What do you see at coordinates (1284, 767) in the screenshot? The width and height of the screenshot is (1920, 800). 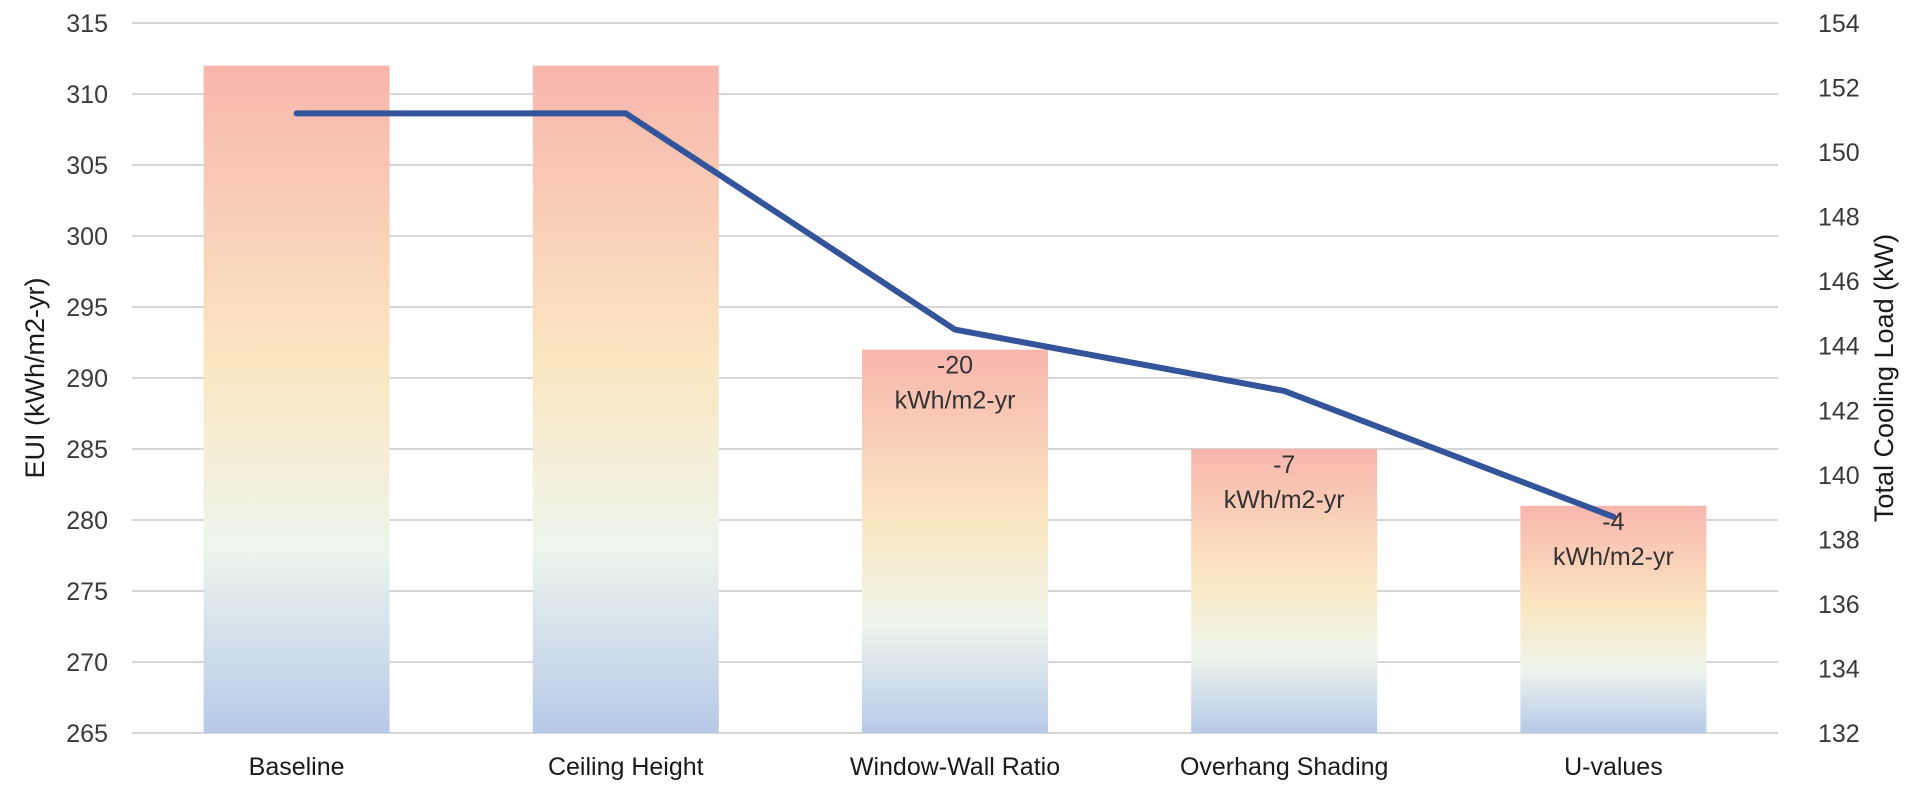 I see `x-tick-label: Overhang Shading` at bounding box center [1284, 767].